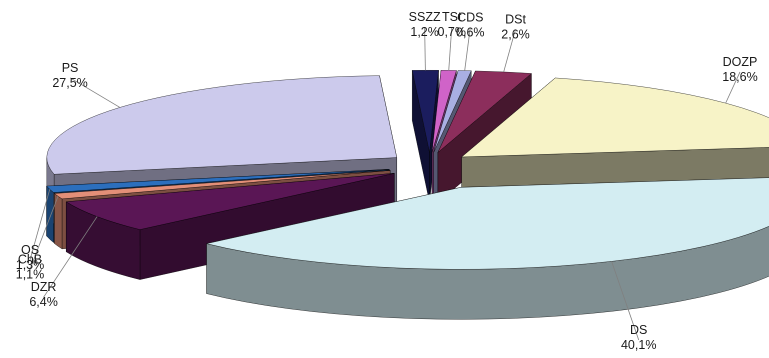  I want to click on leader-line-tst, so click(450, 49).